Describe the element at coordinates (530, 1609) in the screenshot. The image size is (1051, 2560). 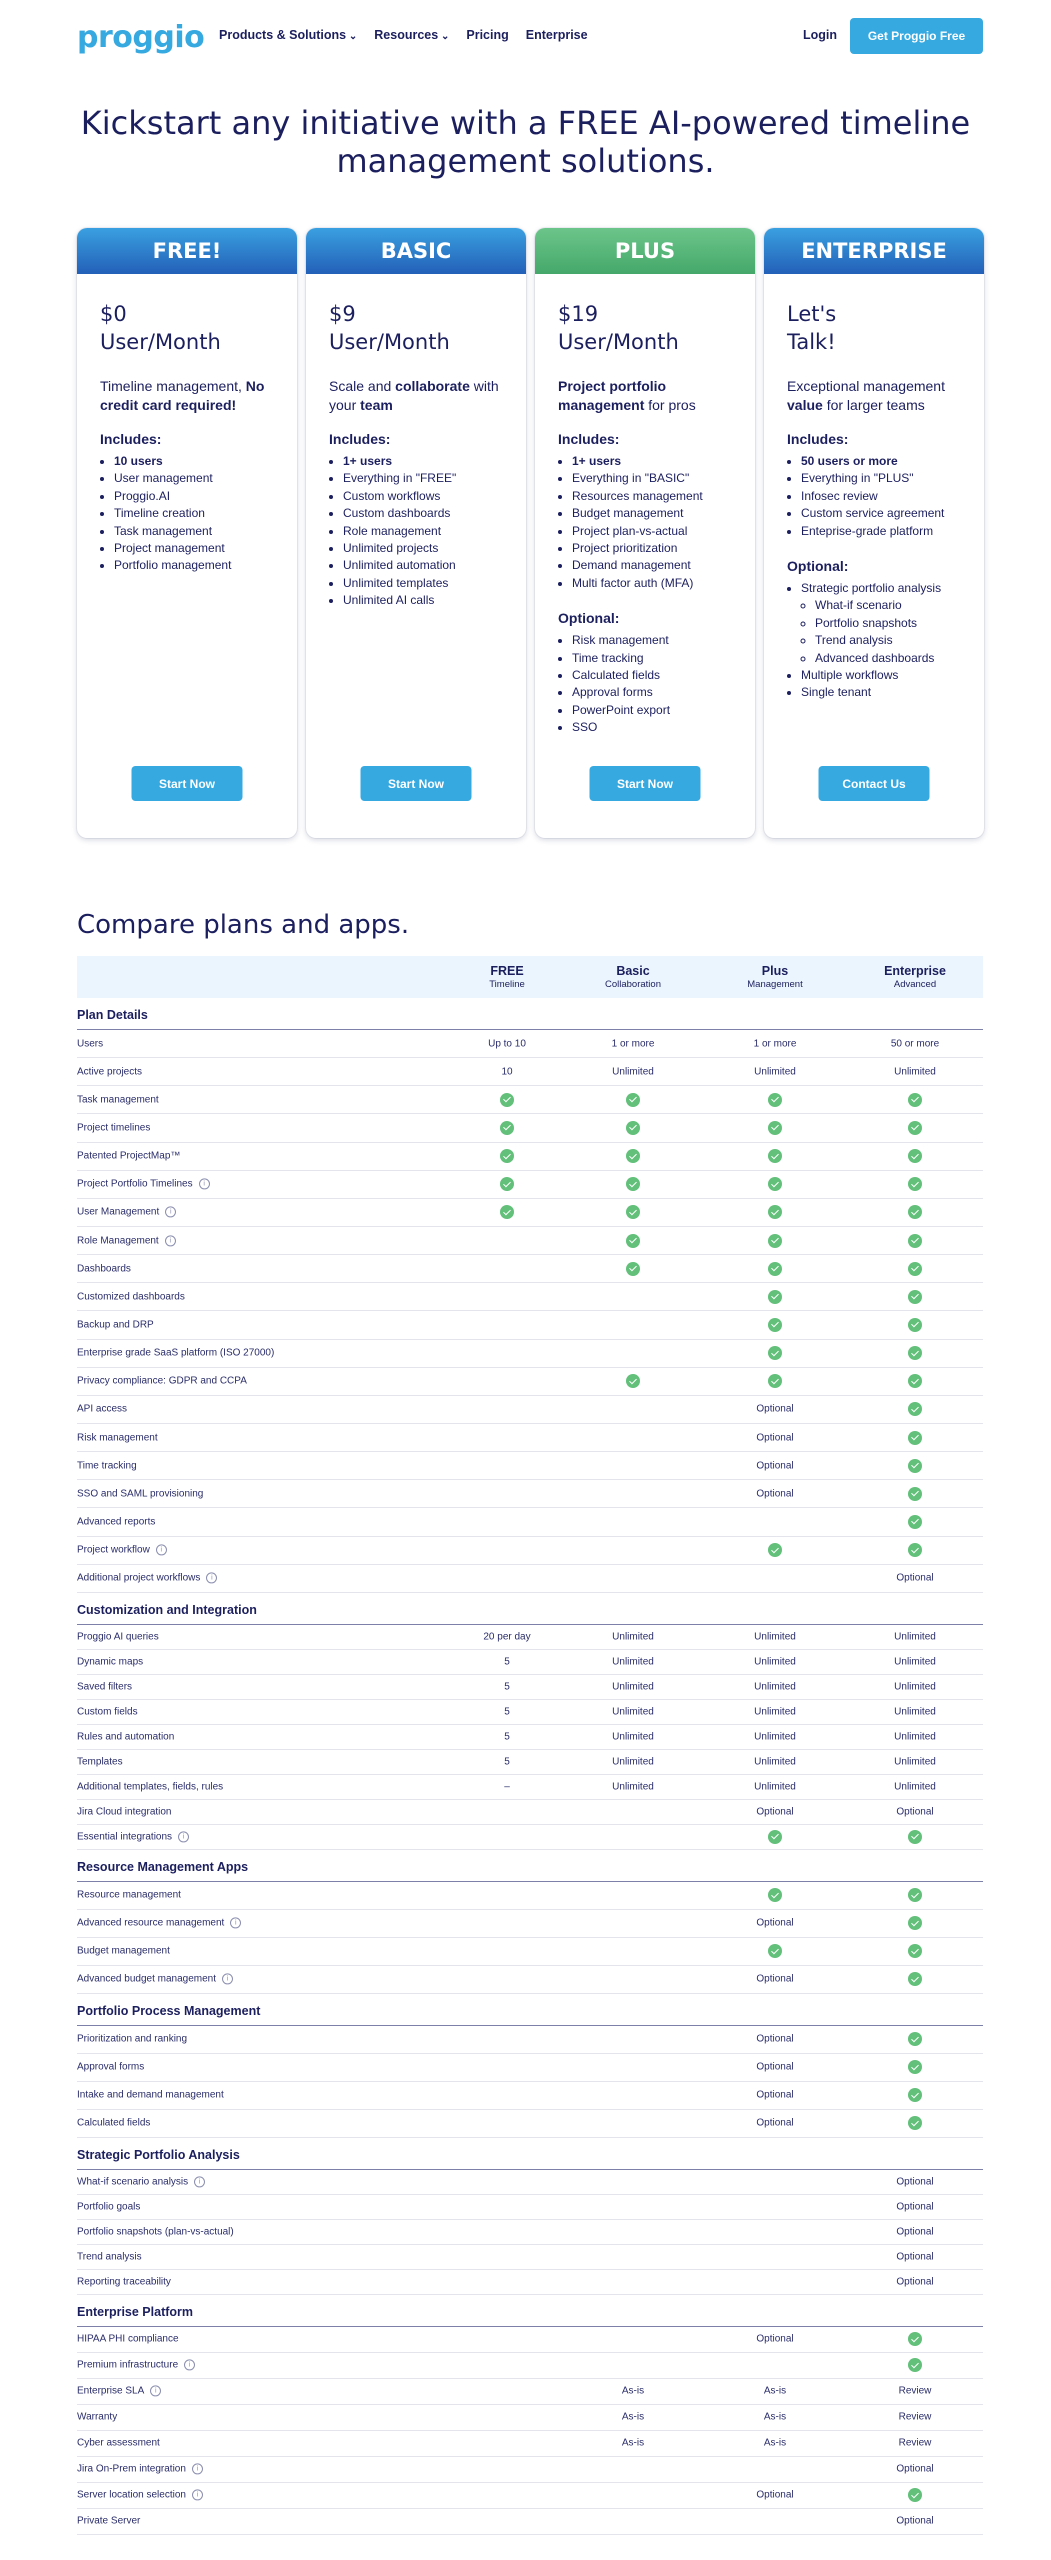
I see `section-header: Customization and Integration` at that location.